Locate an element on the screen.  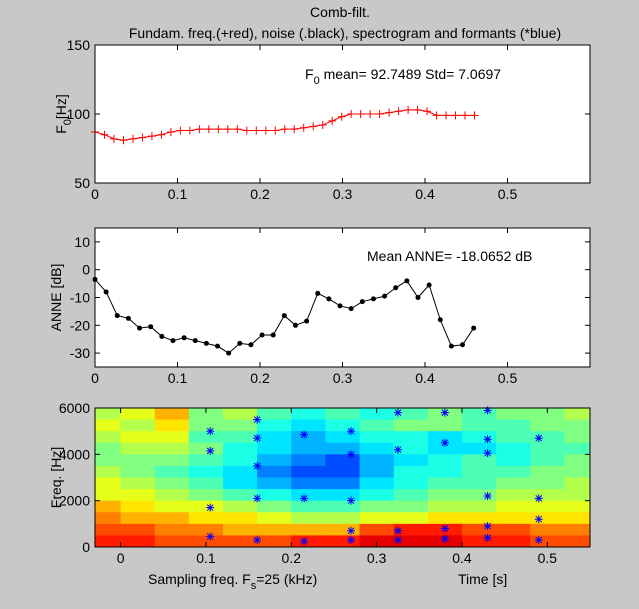
y-tick-label: -30 is located at coordinates (80, 353).